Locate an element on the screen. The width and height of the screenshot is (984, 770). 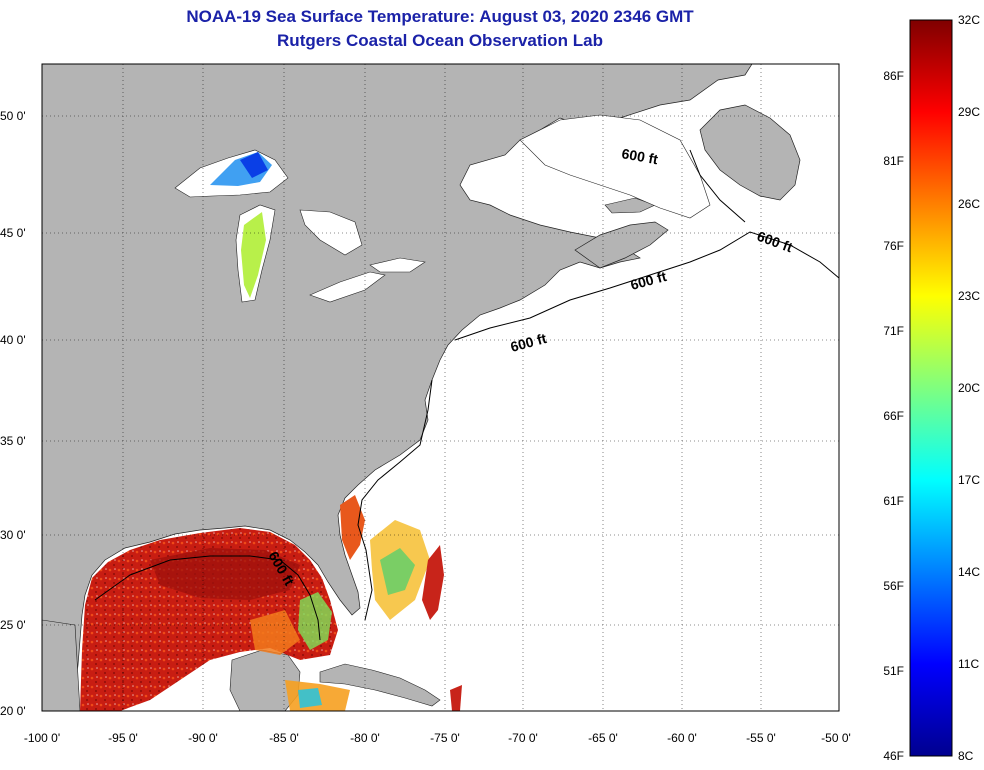
lake-superior-sst2 is located at coordinates (254, 165).